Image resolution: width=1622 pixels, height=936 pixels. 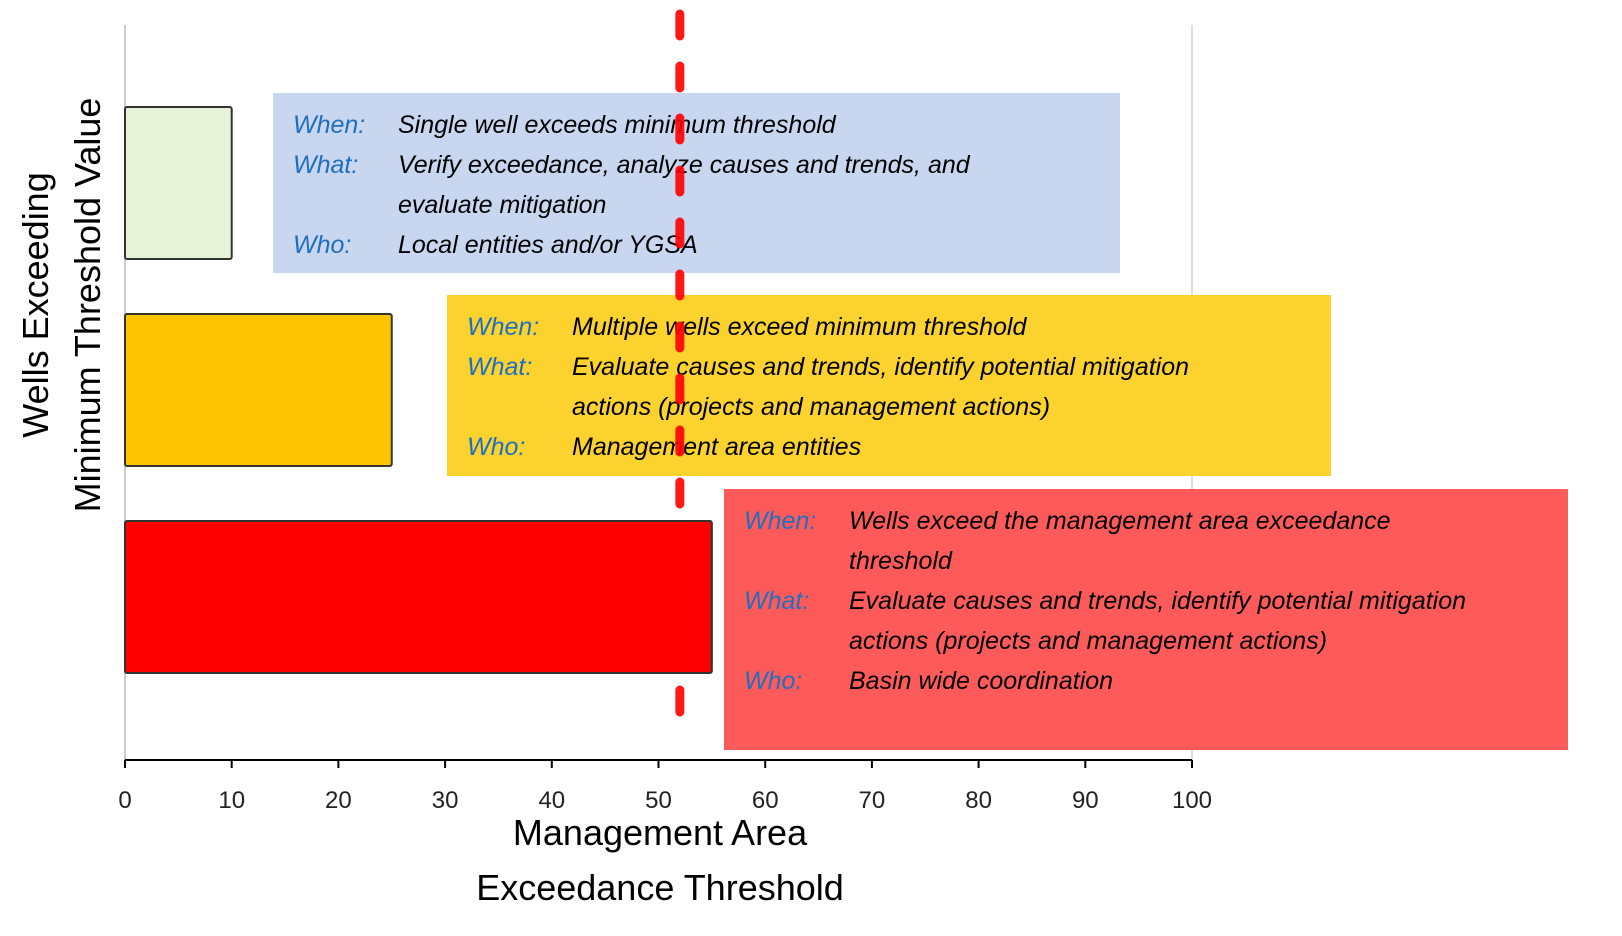 What do you see at coordinates (765, 800) in the screenshot?
I see `x-tick-label: 60` at bounding box center [765, 800].